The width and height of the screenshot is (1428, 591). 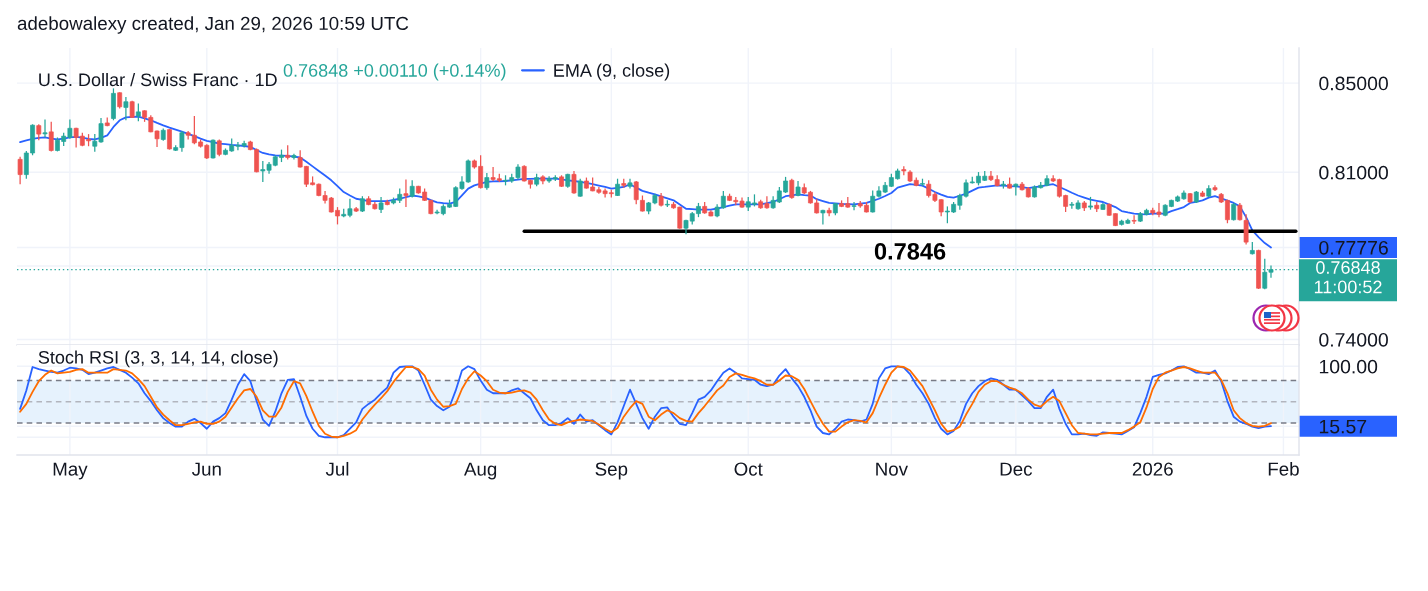 What do you see at coordinates (158, 359) in the screenshot?
I see `chart-title: Stoch RSI (3, 3, 14, 14, close)` at bounding box center [158, 359].